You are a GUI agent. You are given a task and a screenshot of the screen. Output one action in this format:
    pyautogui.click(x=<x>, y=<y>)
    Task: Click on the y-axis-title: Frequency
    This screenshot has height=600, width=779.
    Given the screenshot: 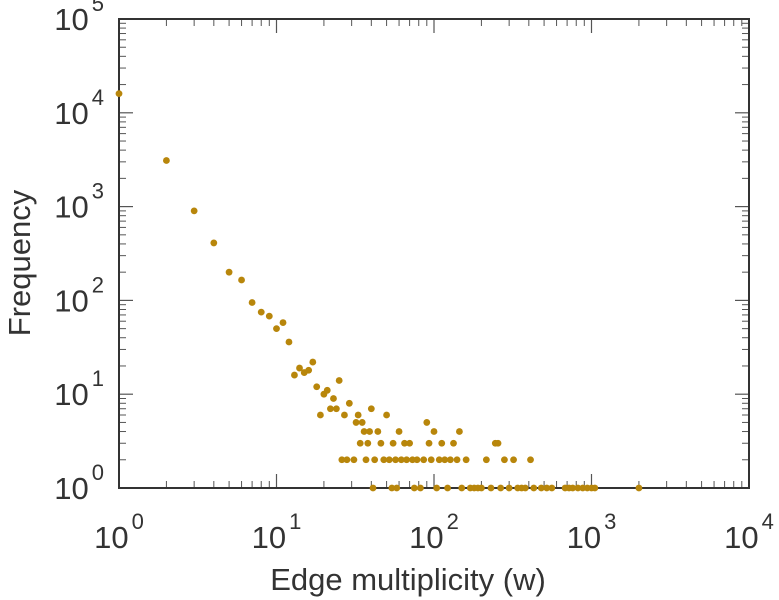 What is the action you would take?
    pyautogui.click(x=19, y=262)
    